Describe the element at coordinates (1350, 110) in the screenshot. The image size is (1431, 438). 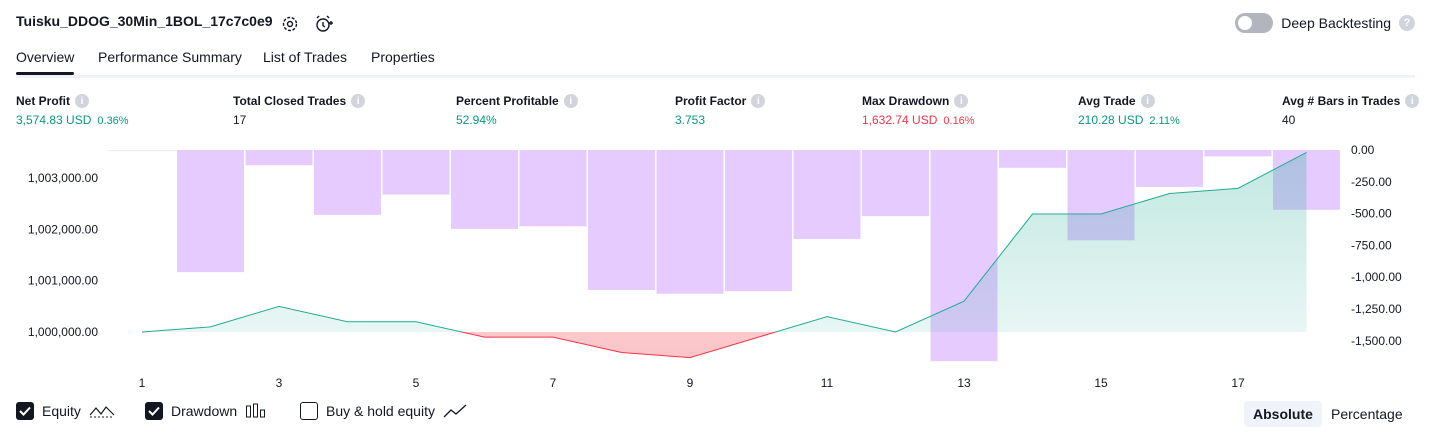
I see `metric-avg-bars: Avg # Bars in Trades i 40` at that location.